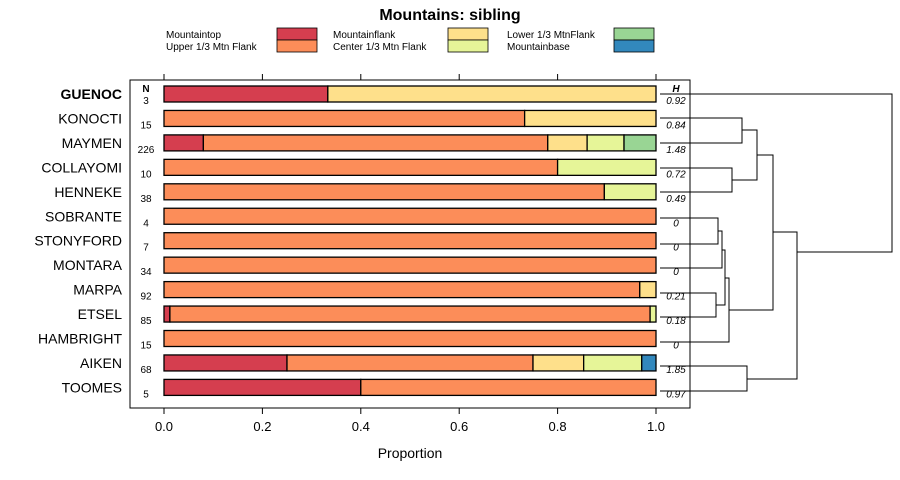  I want to click on bar-row: HENNEKE 38 0.49, so click(370, 194).